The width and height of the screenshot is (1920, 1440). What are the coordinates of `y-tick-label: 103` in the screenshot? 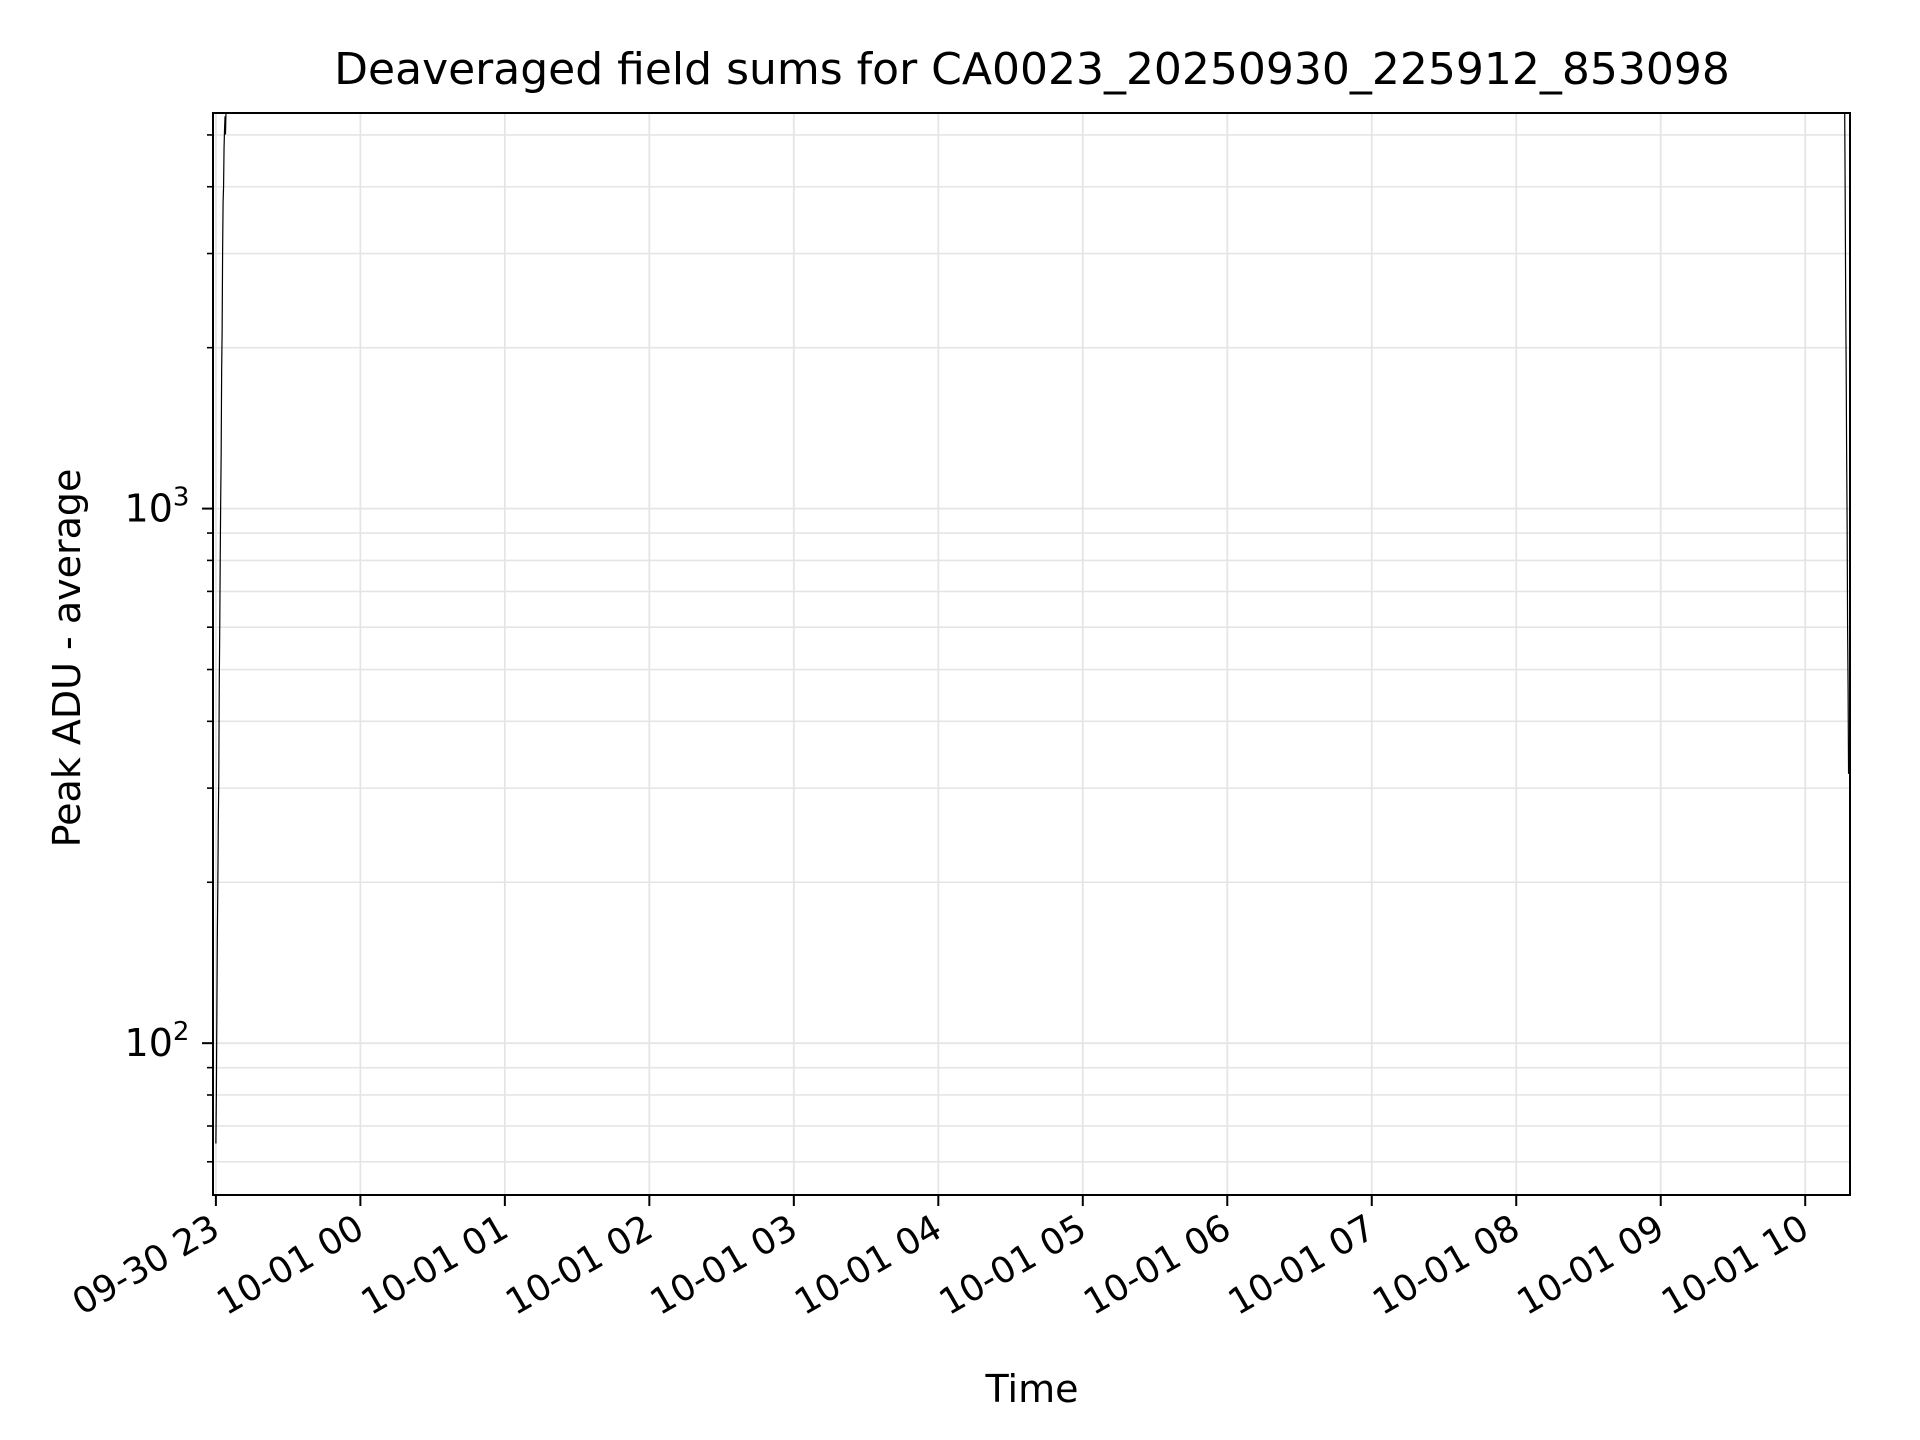 It's located at (157, 507).